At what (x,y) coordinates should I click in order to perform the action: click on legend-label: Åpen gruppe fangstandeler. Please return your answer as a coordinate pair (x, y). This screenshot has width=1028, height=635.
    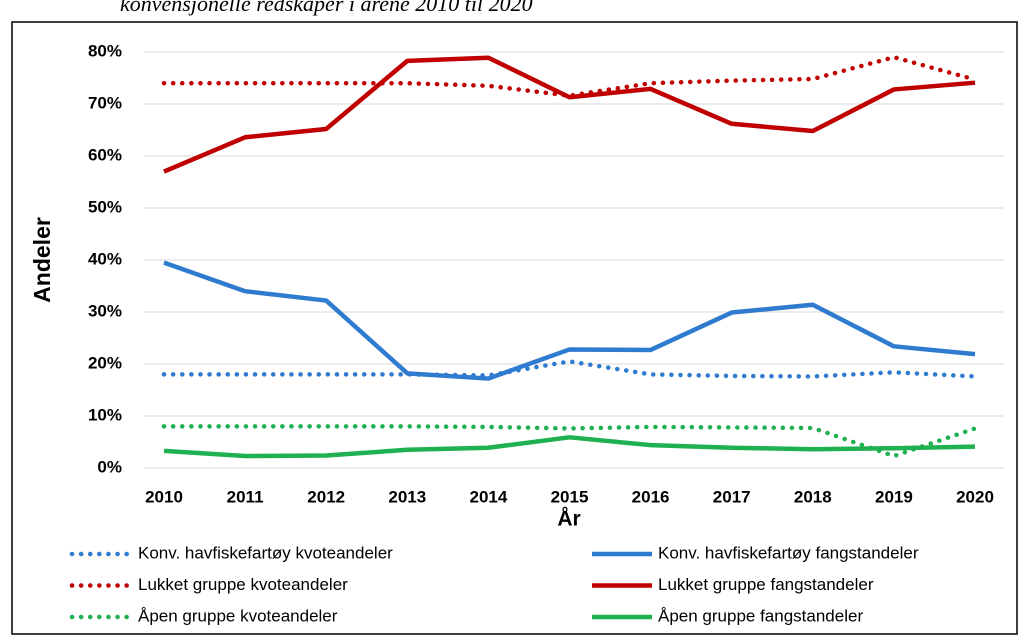
    Looking at the image, I should click on (760, 615).